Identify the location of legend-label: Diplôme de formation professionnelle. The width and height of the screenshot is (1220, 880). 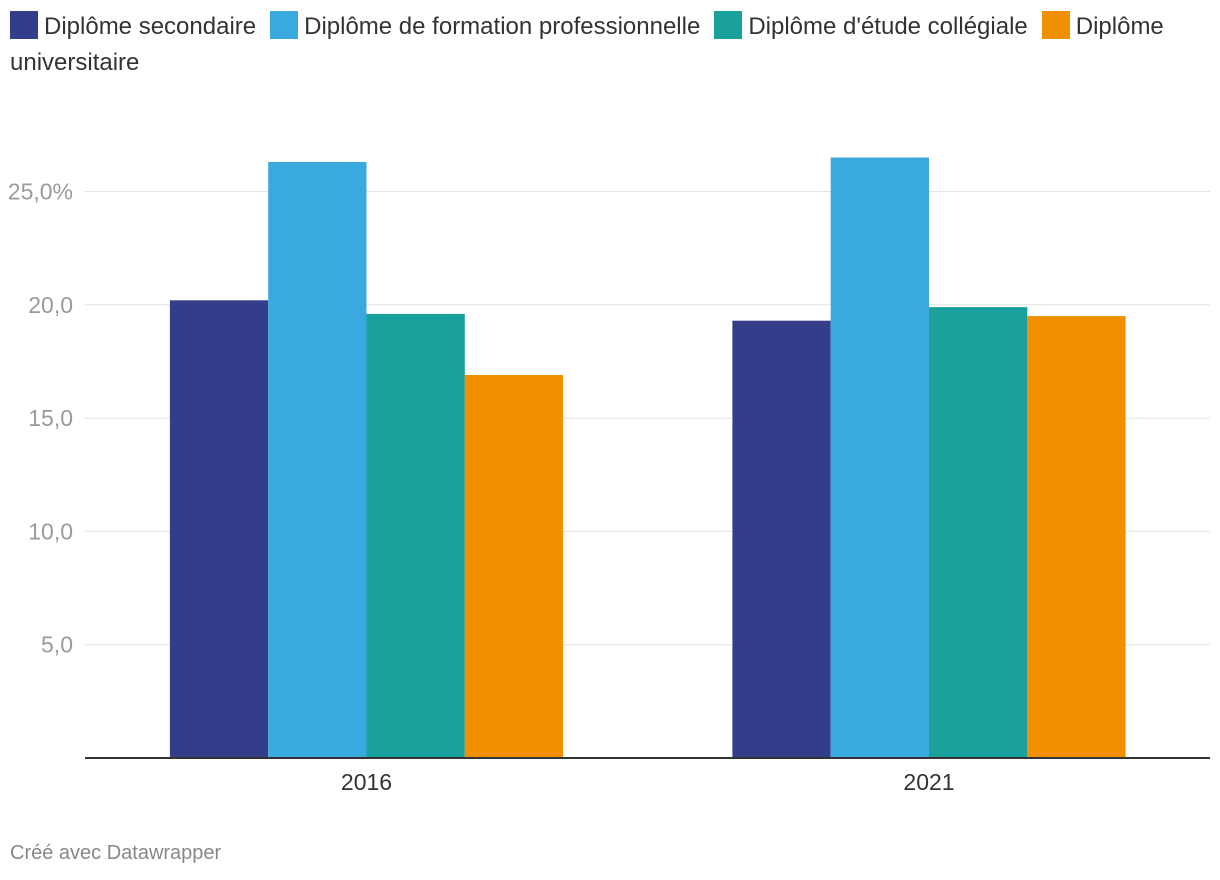
(502, 26).